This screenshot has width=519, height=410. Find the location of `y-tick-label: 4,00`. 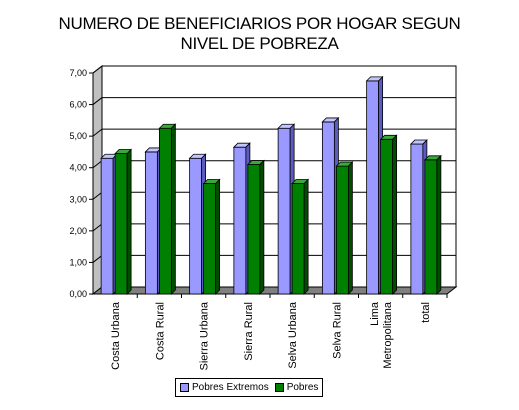

y-tick-label: 4,00 is located at coordinates (78, 168).